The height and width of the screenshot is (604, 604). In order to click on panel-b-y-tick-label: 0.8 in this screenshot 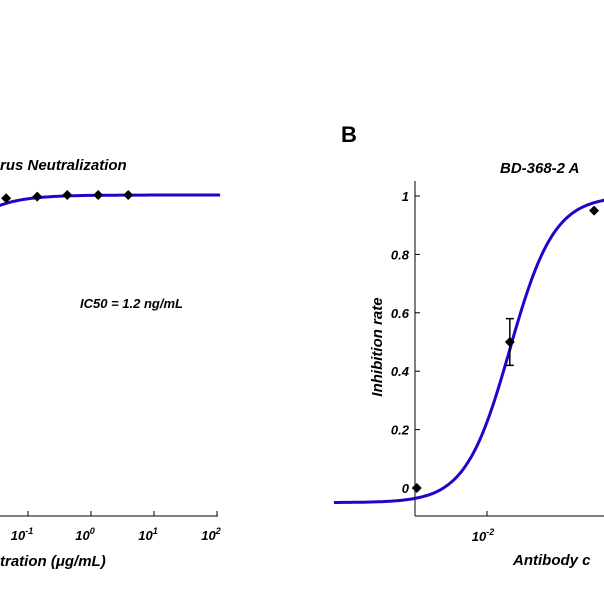, I will do `click(400, 254)`.